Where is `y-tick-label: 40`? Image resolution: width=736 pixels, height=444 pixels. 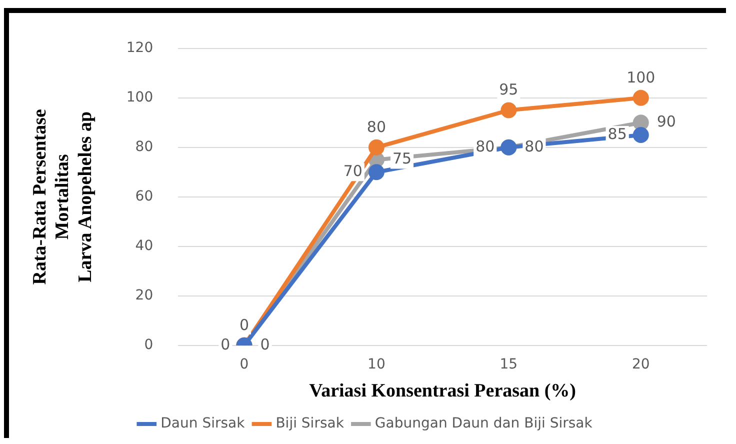
y-tick-label: 40 is located at coordinates (144, 246).